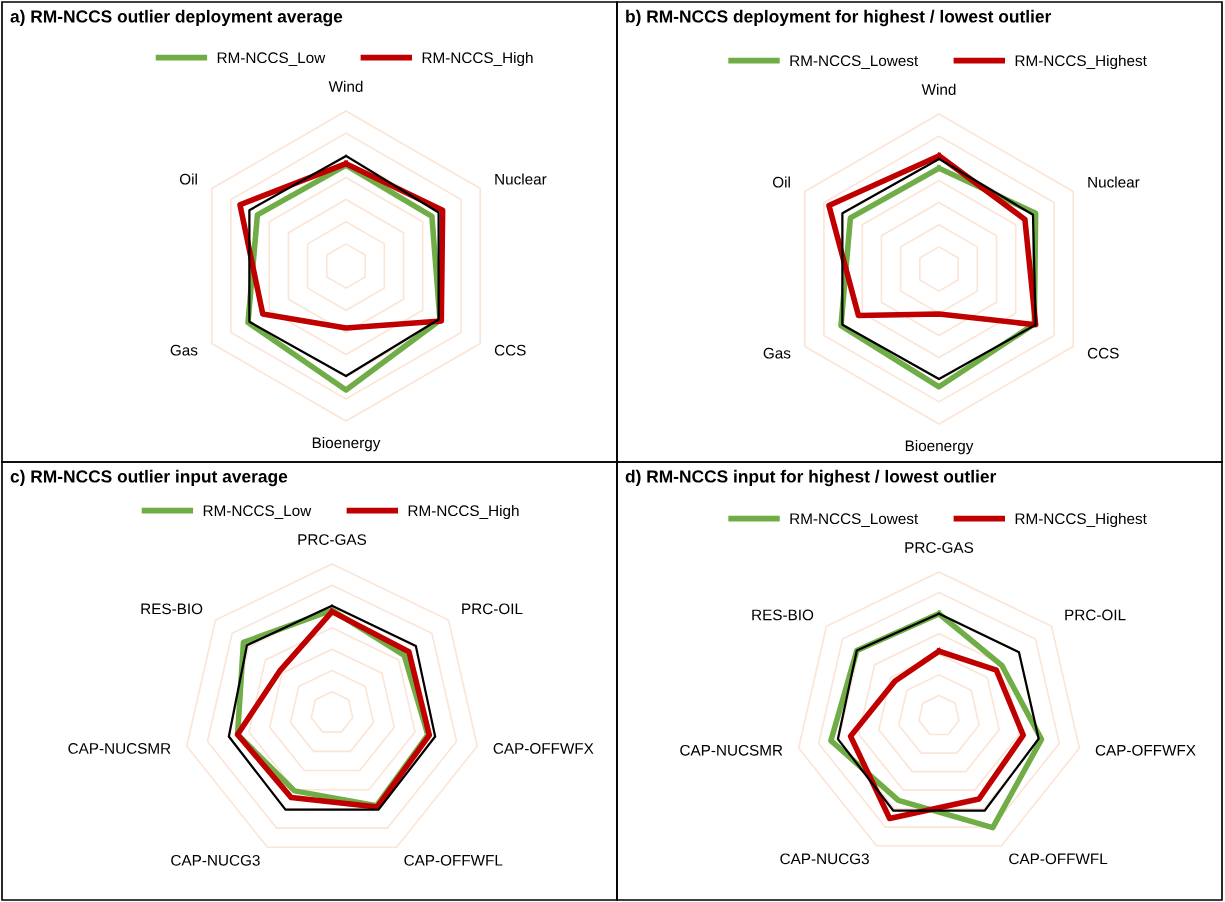 The width and height of the screenshot is (1225, 902). What do you see at coordinates (811, 478) in the screenshot?
I see `chart-title: d) RM-NCCS input for highest / lowest outlier` at bounding box center [811, 478].